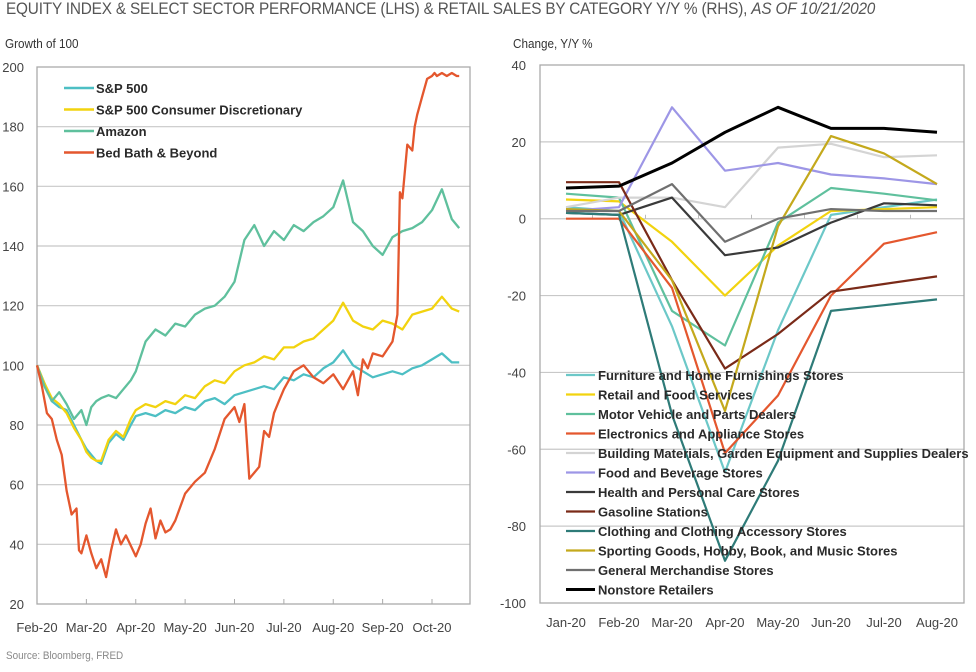  I want to click on left-y-tick-label: 20, so click(17, 604).